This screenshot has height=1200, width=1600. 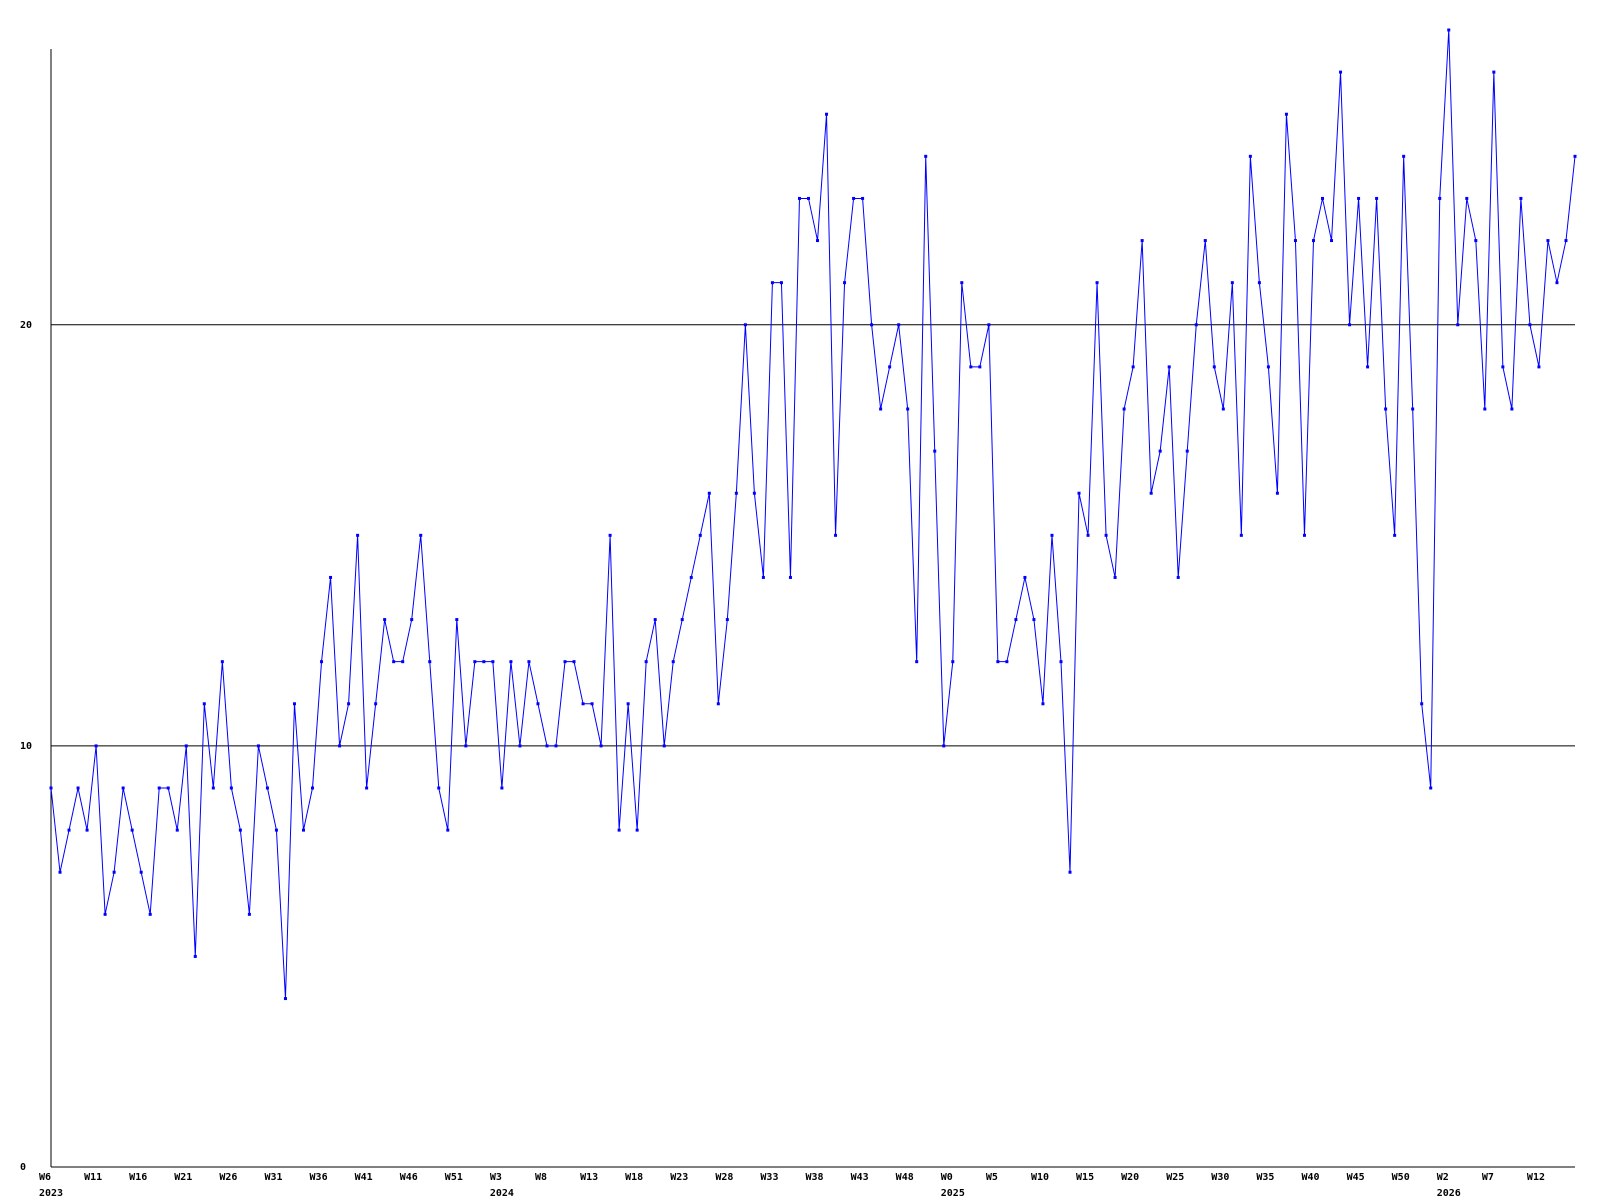 What do you see at coordinates (1356, 1177) in the screenshot?
I see `x-tick-label: W45` at bounding box center [1356, 1177].